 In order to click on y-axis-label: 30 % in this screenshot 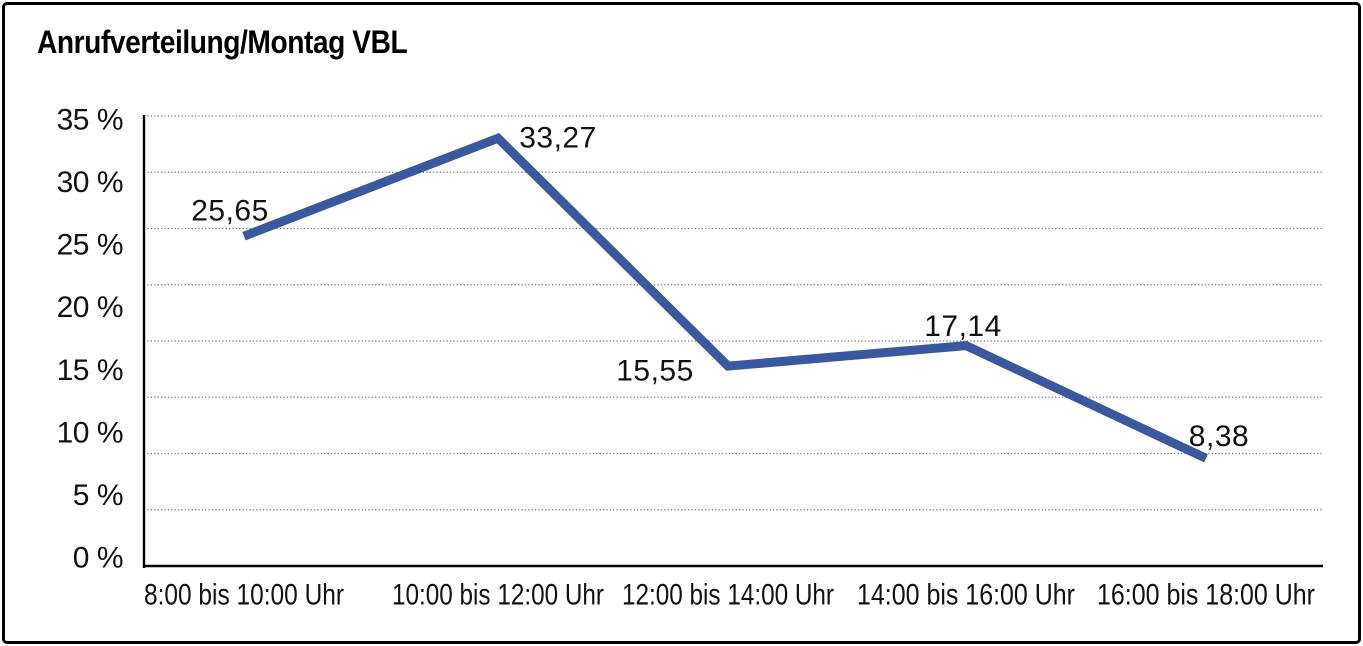, I will do `click(90, 182)`.